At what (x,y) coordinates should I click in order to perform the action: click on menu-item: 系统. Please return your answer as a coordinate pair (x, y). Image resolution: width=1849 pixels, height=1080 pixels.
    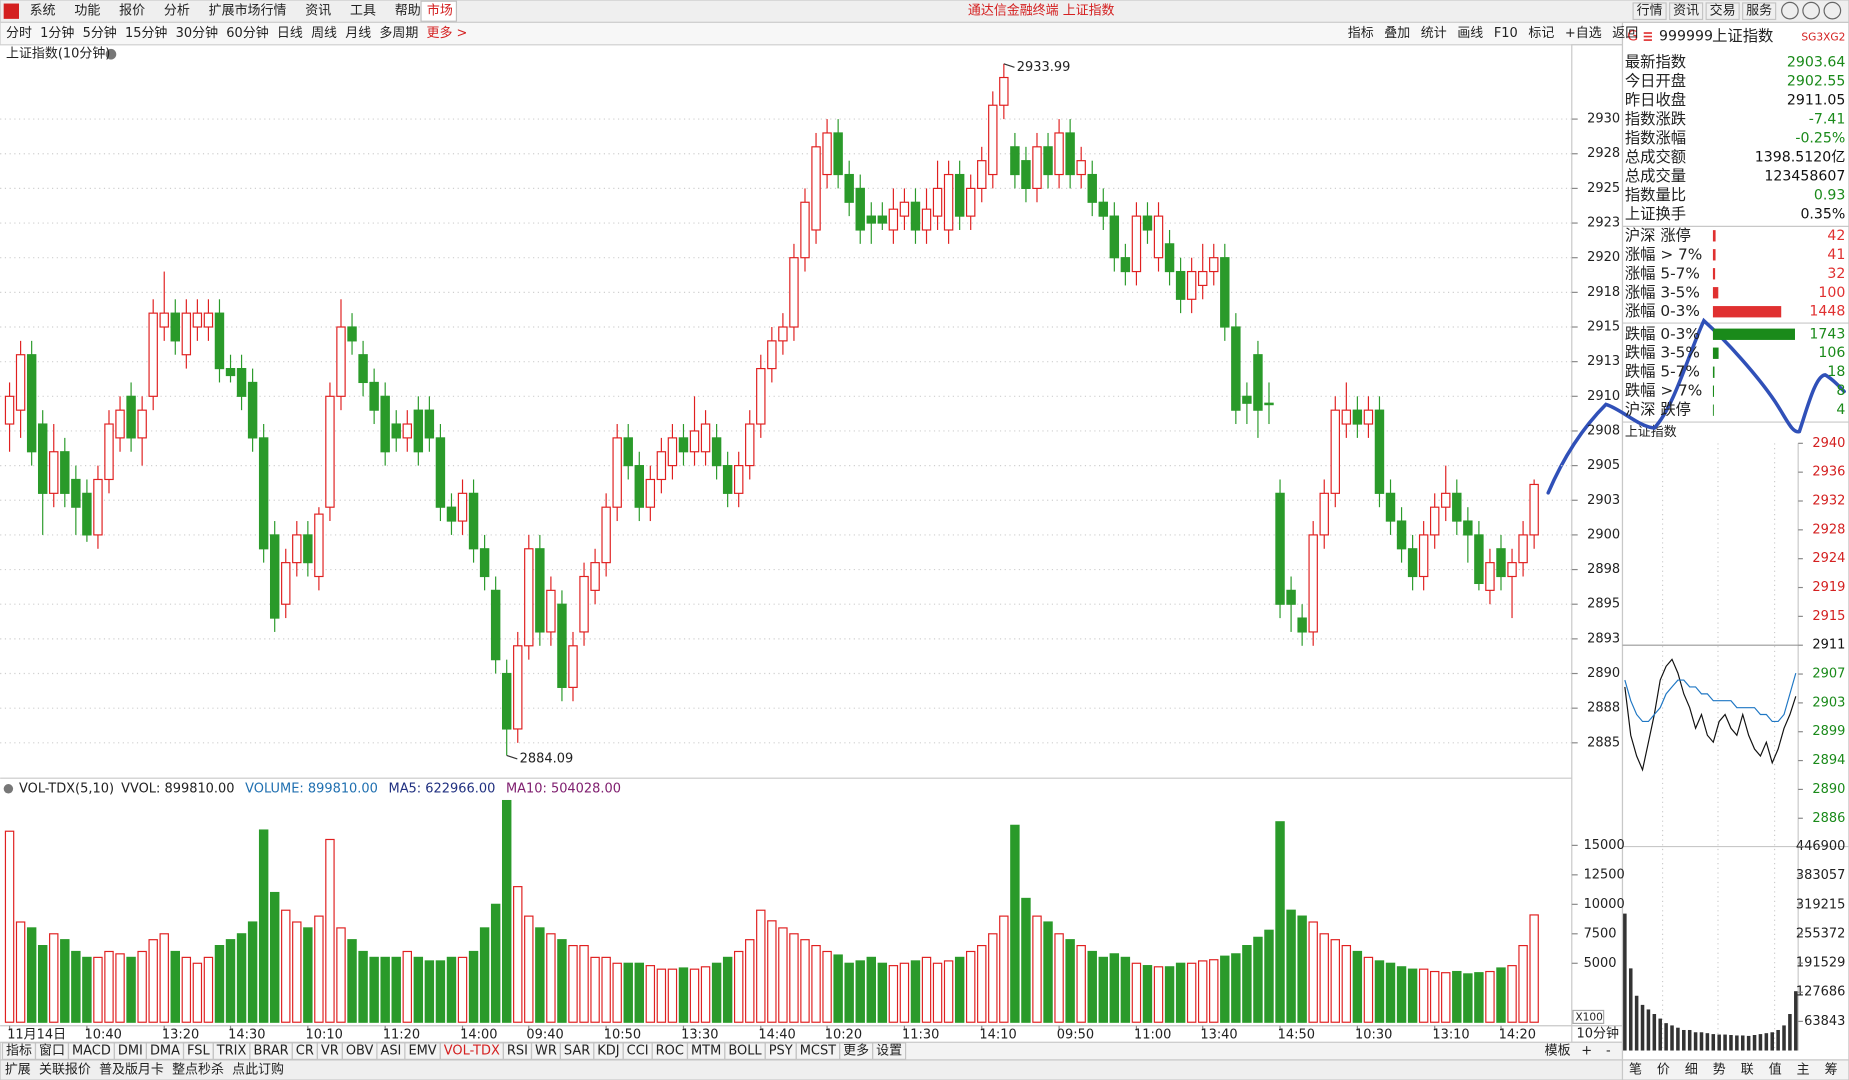
    Looking at the image, I should click on (43, 11).